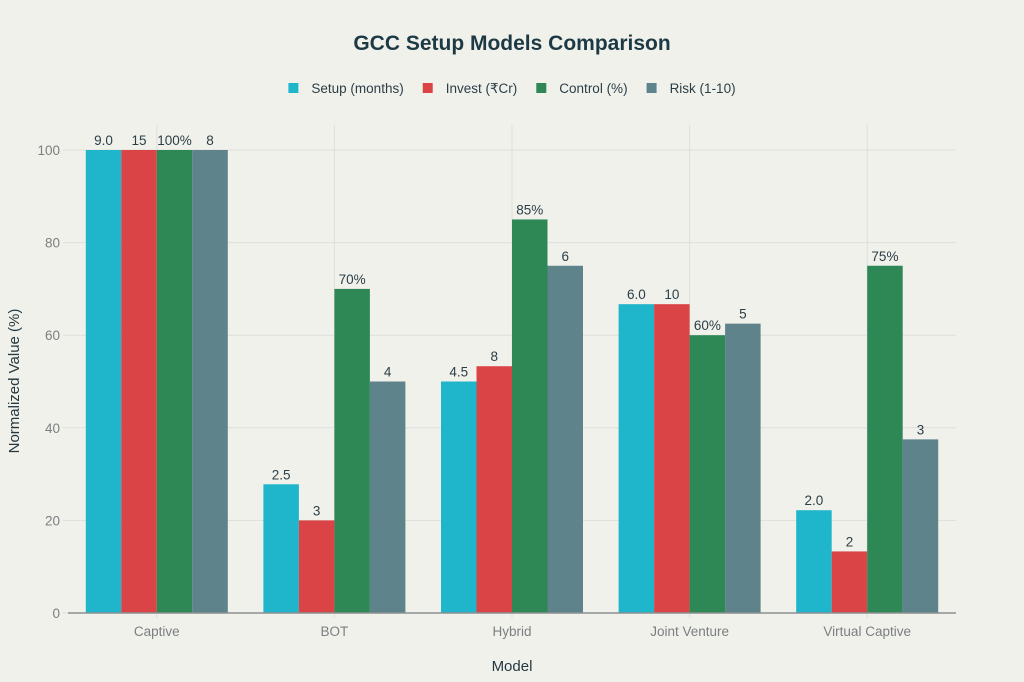  What do you see at coordinates (56, 613) in the screenshot?
I see `y-tick-label: 0` at bounding box center [56, 613].